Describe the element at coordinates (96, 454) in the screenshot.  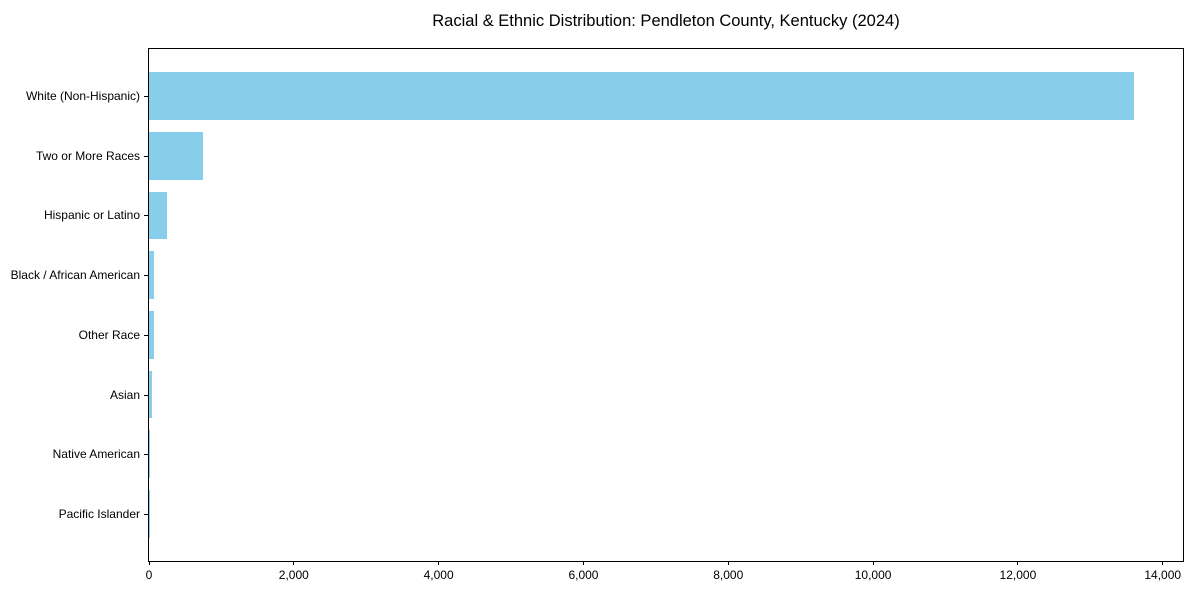
I see `y-tick-label: Native American` at that location.